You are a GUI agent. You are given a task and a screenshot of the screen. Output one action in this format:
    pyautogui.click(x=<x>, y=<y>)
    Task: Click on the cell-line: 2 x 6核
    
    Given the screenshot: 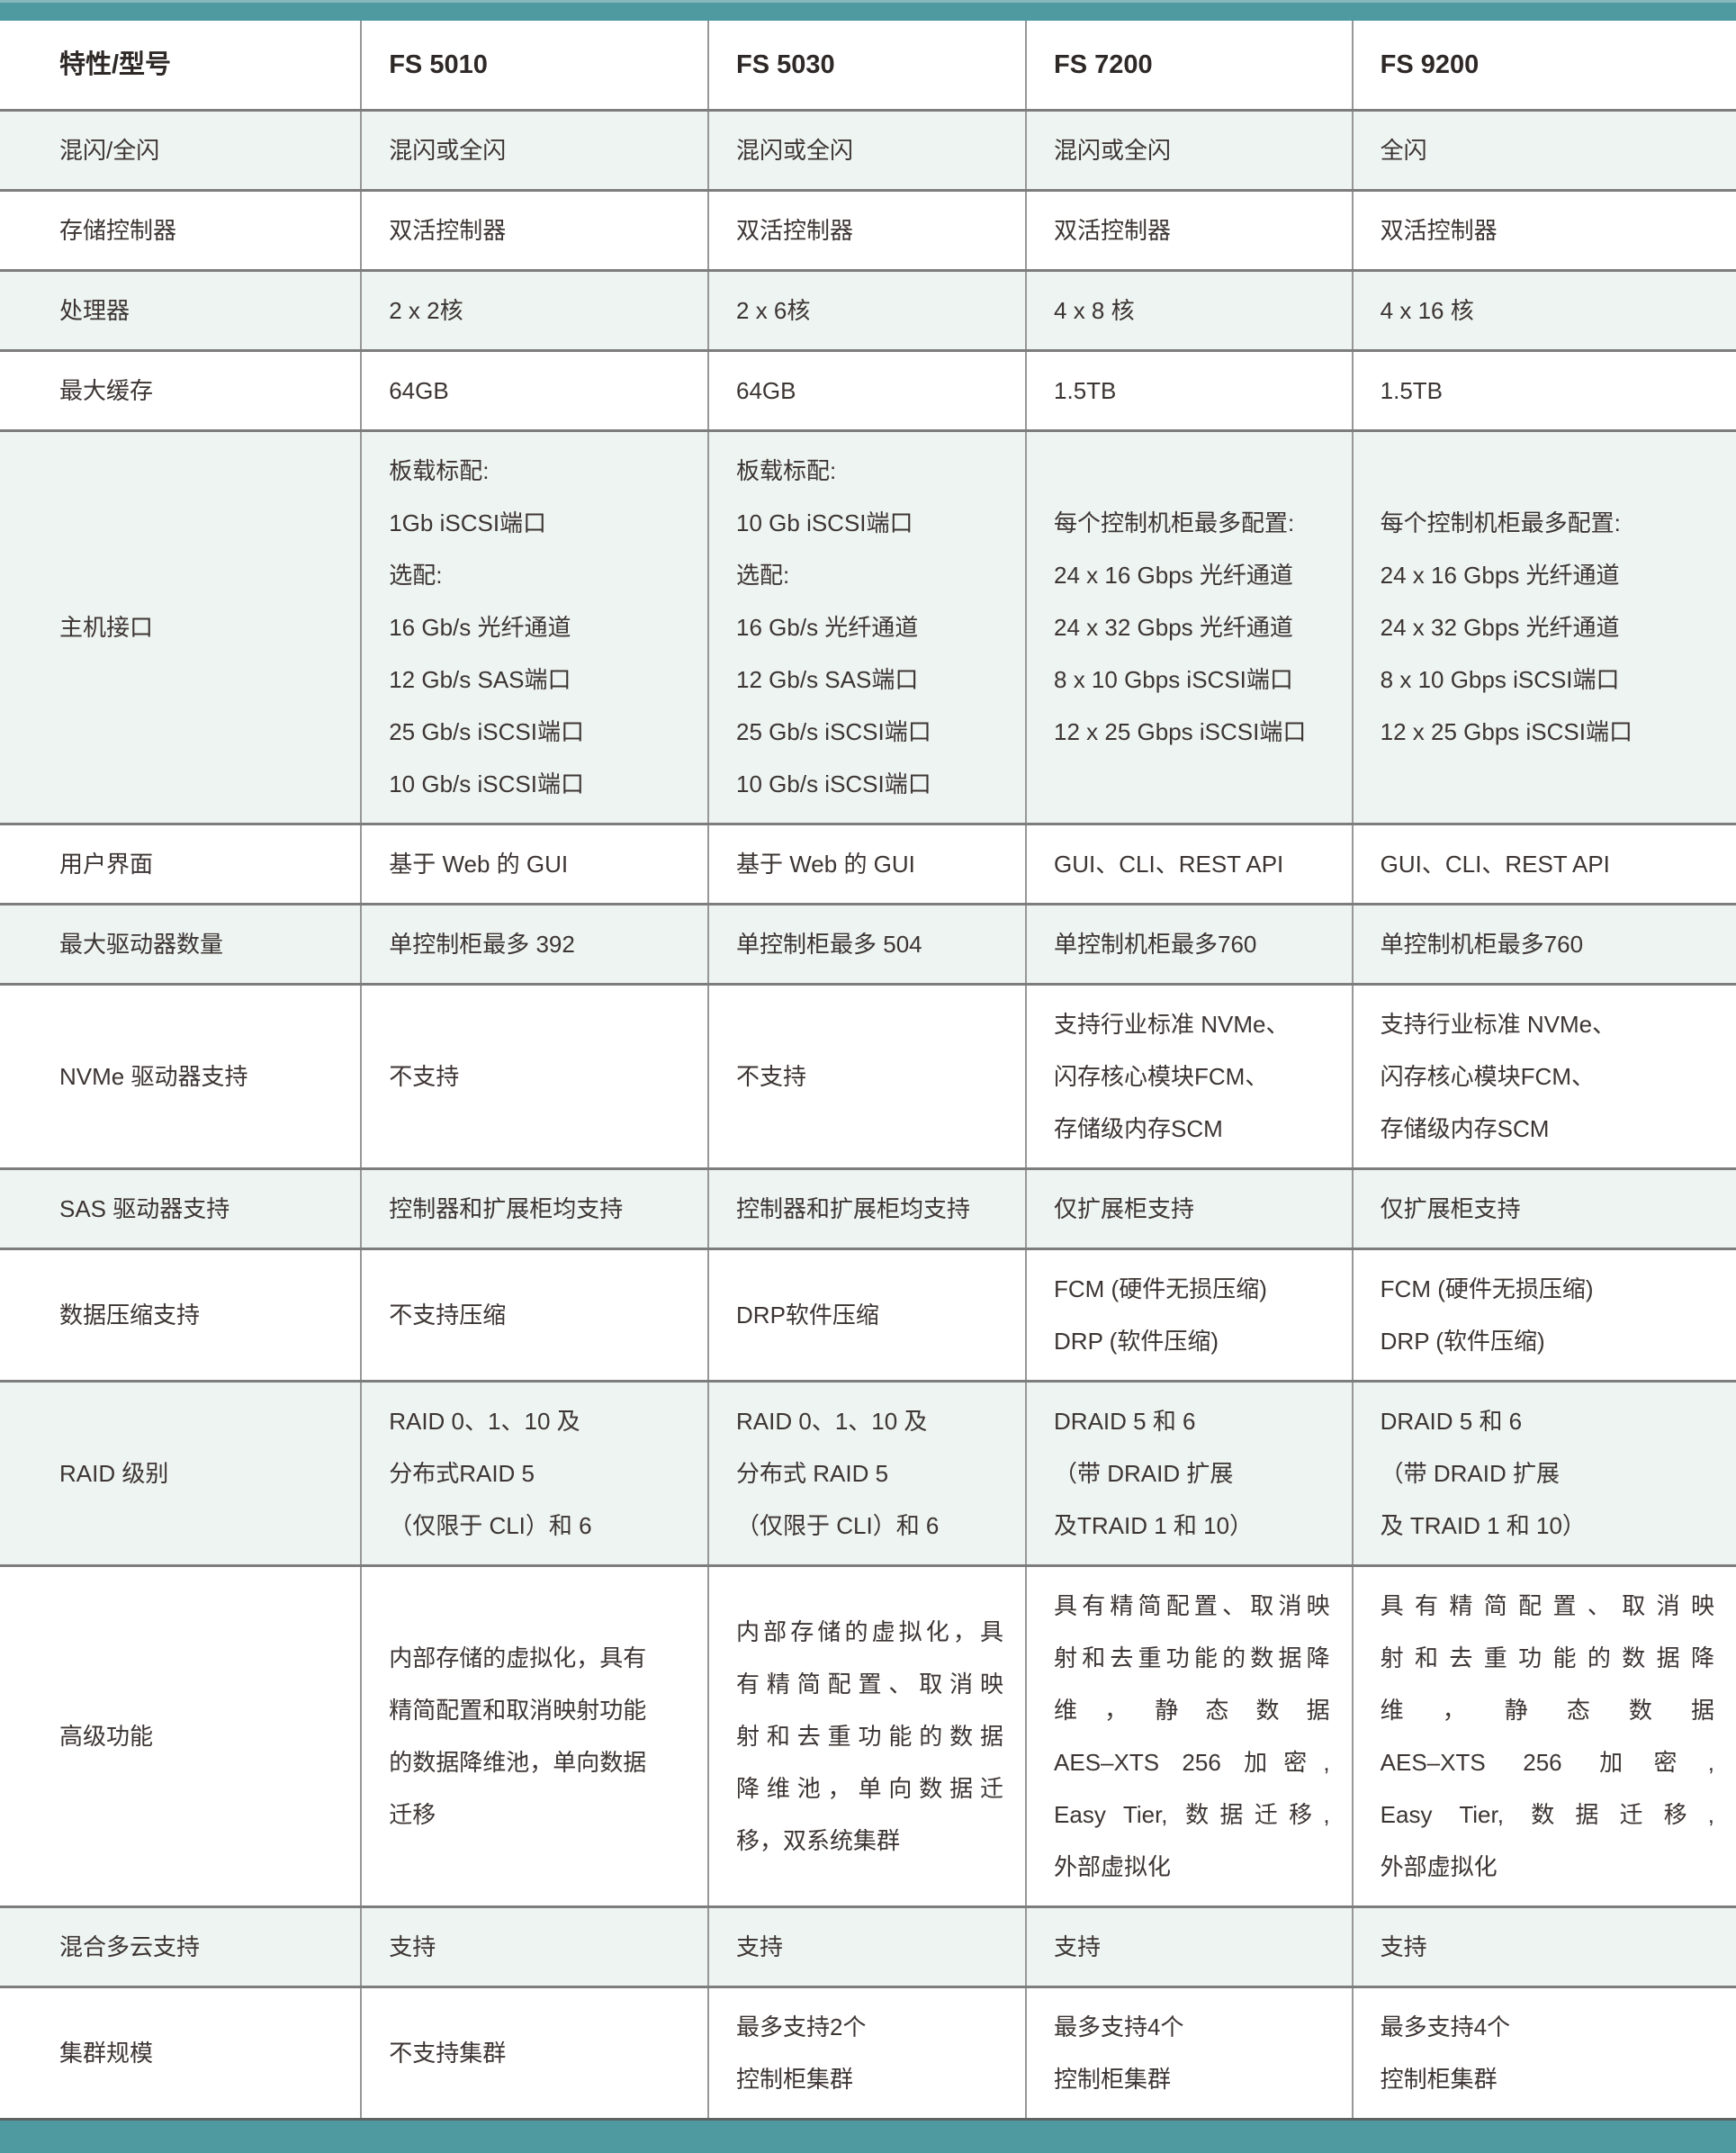 What is the action you would take?
    pyautogui.click(x=773, y=310)
    